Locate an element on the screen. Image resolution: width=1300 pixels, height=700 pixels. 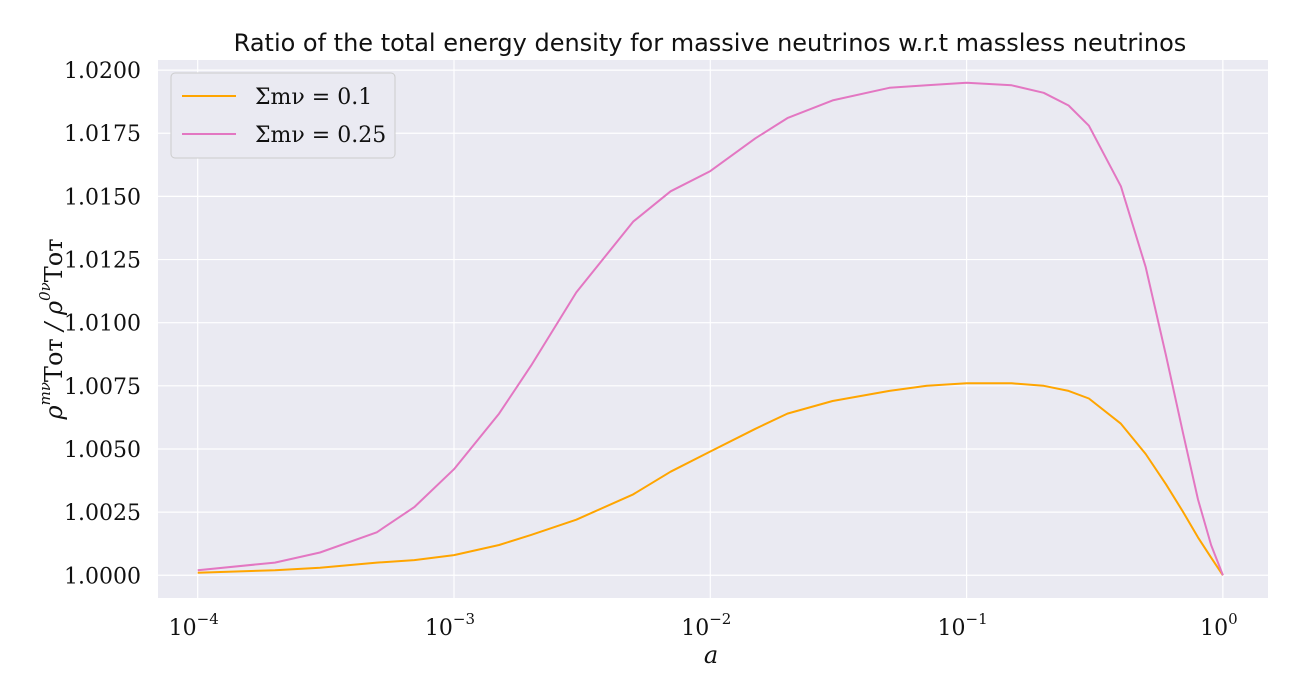
y-tick-label: 1.0125 is located at coordinates (102, 261).